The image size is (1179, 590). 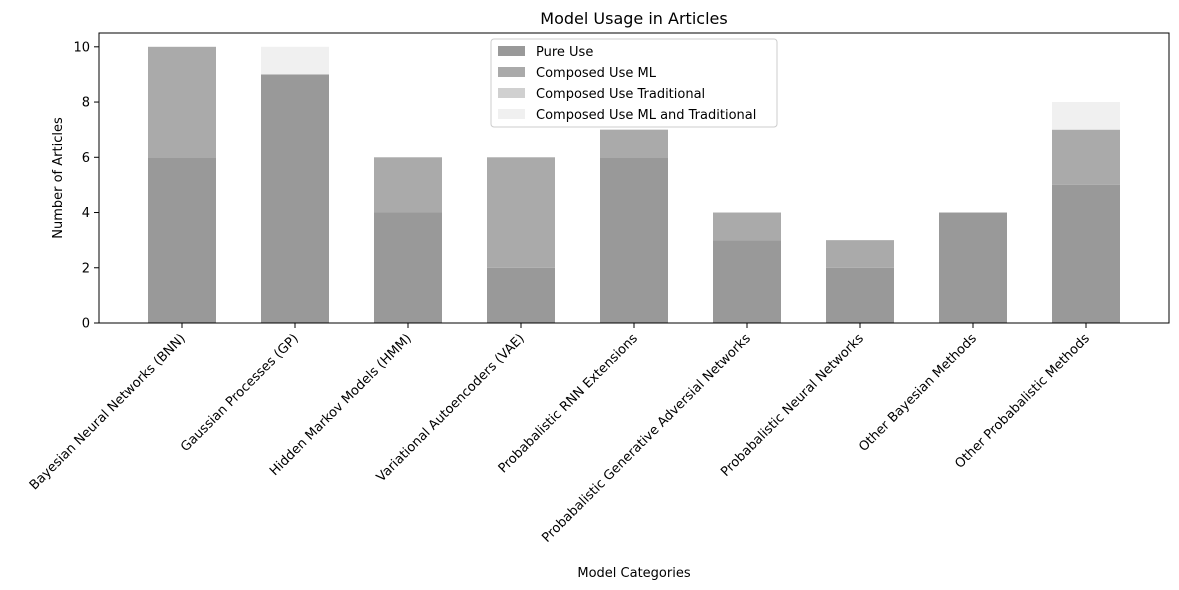 I want to click on y-axis: 0 2 4 6 8 10, so click(x=86, y=186).